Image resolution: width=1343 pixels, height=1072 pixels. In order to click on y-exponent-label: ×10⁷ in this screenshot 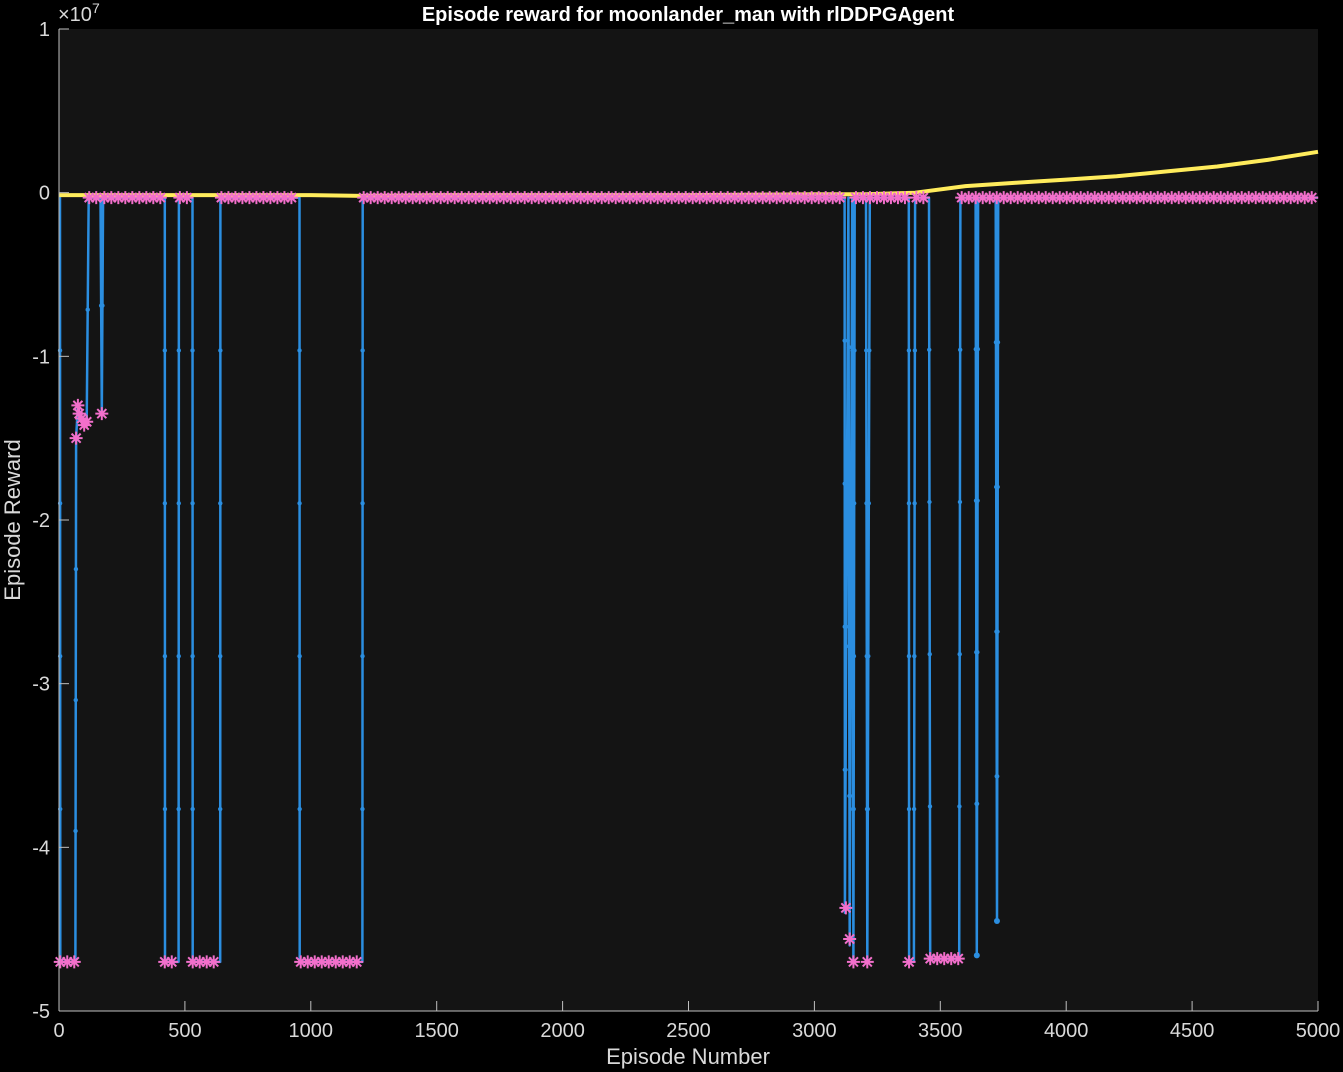, I will do `click(79, 13)`.